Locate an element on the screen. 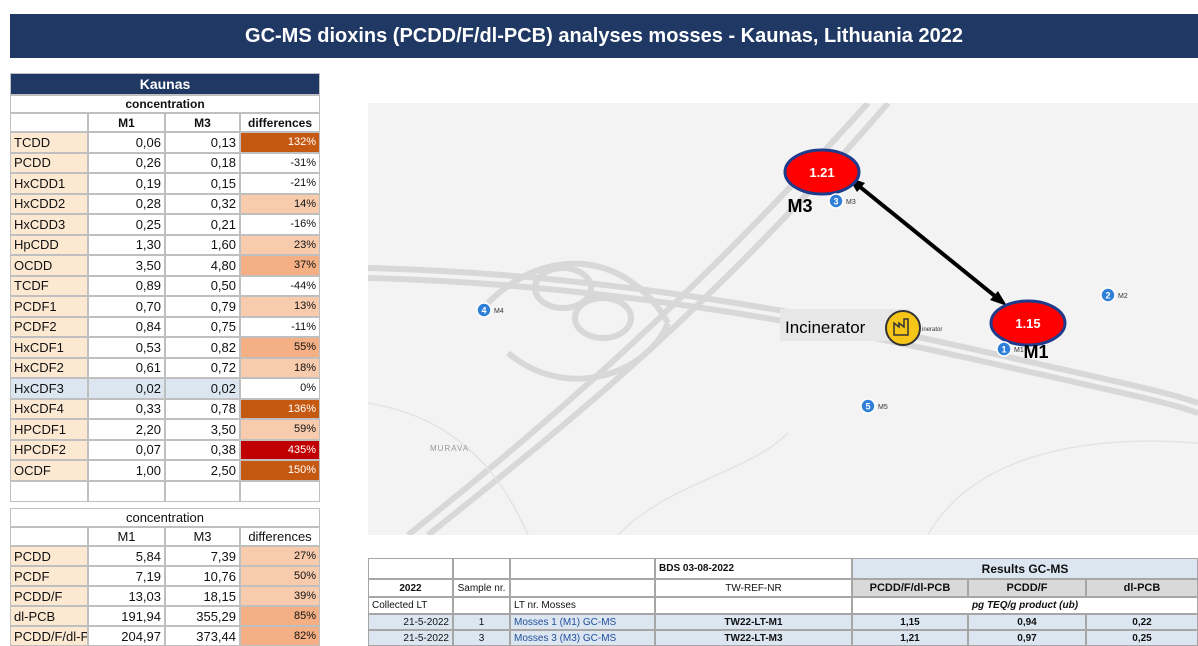 The height and width of the screenshot is (646, 1198). row-name: HxCDF3 is located at coordinates (49, 388).